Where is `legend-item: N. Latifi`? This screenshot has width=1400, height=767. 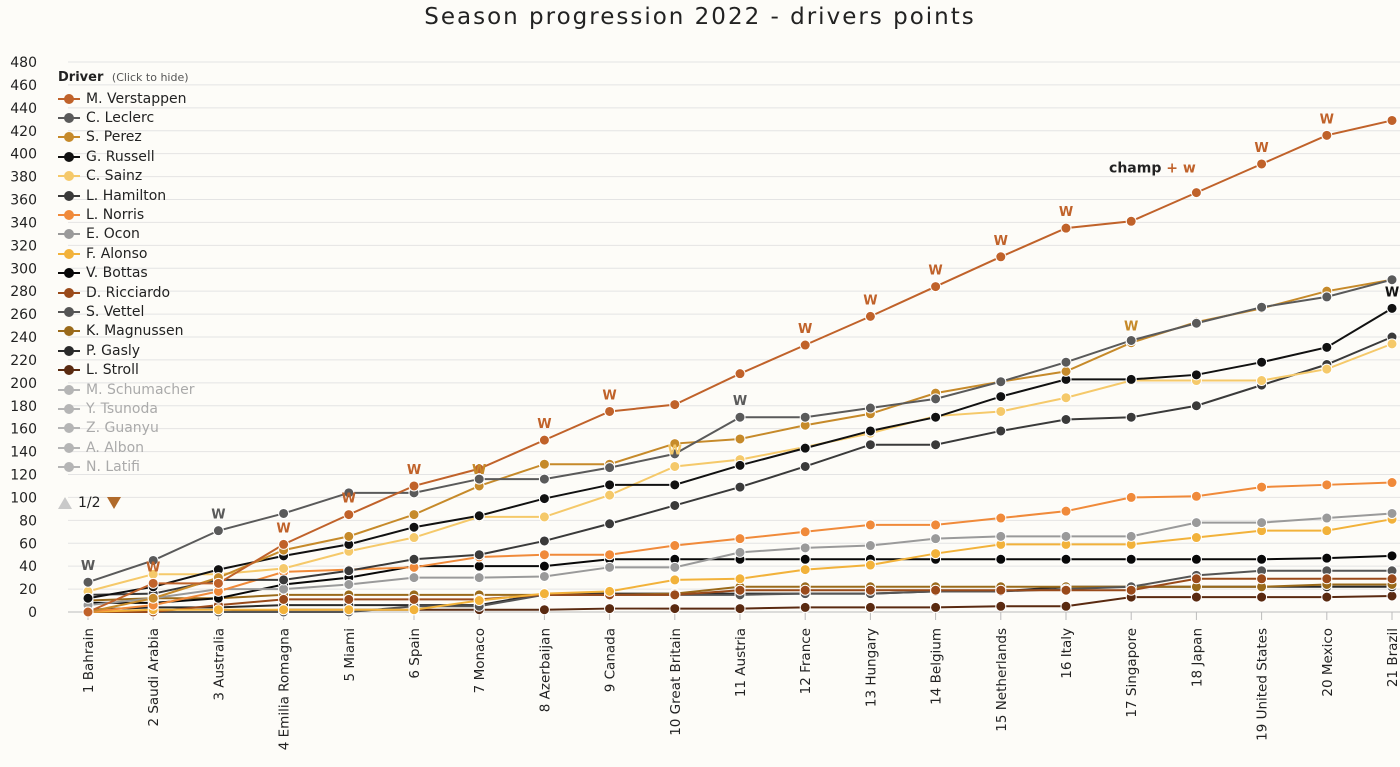
legend-item: N. Latifi is located at coordinates (158, 466).